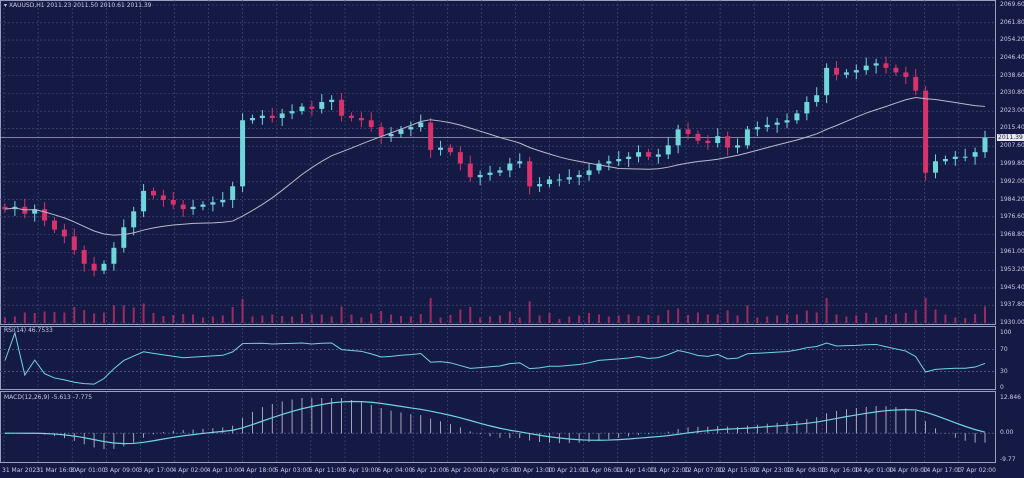 This screenshot has height=478, width=1024. I want to click on time-axis-label: 10 Apr 05:00, so click(499, 470).